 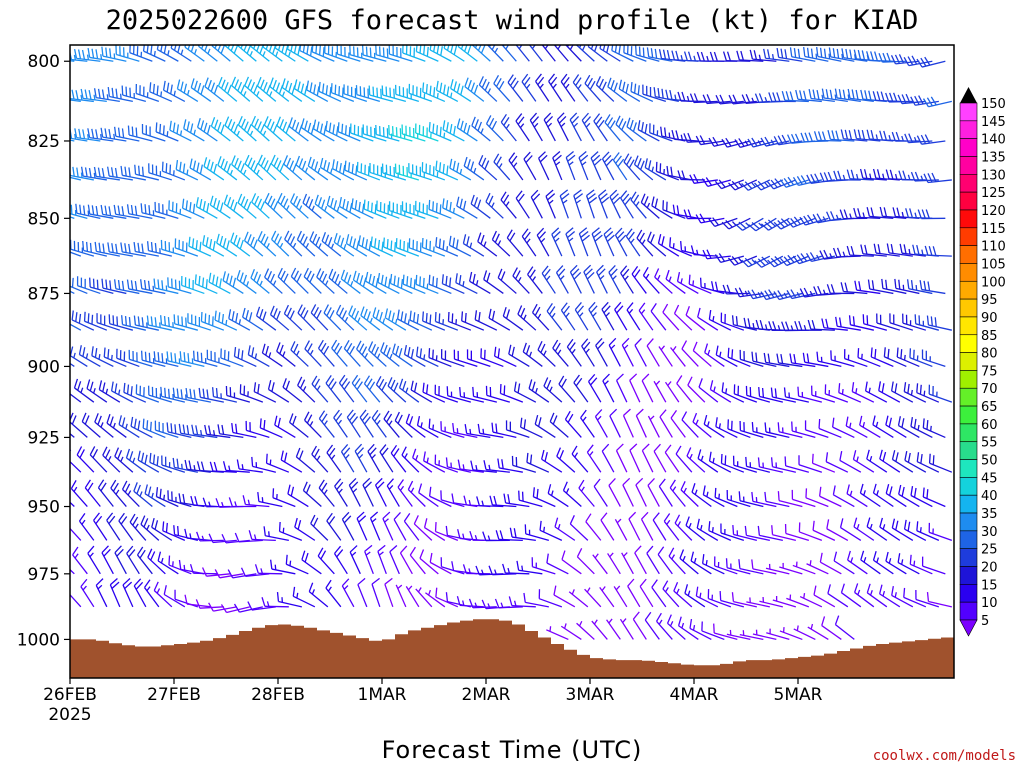 I want to click on colorbar-label: 145, so click(x=993, y=122).